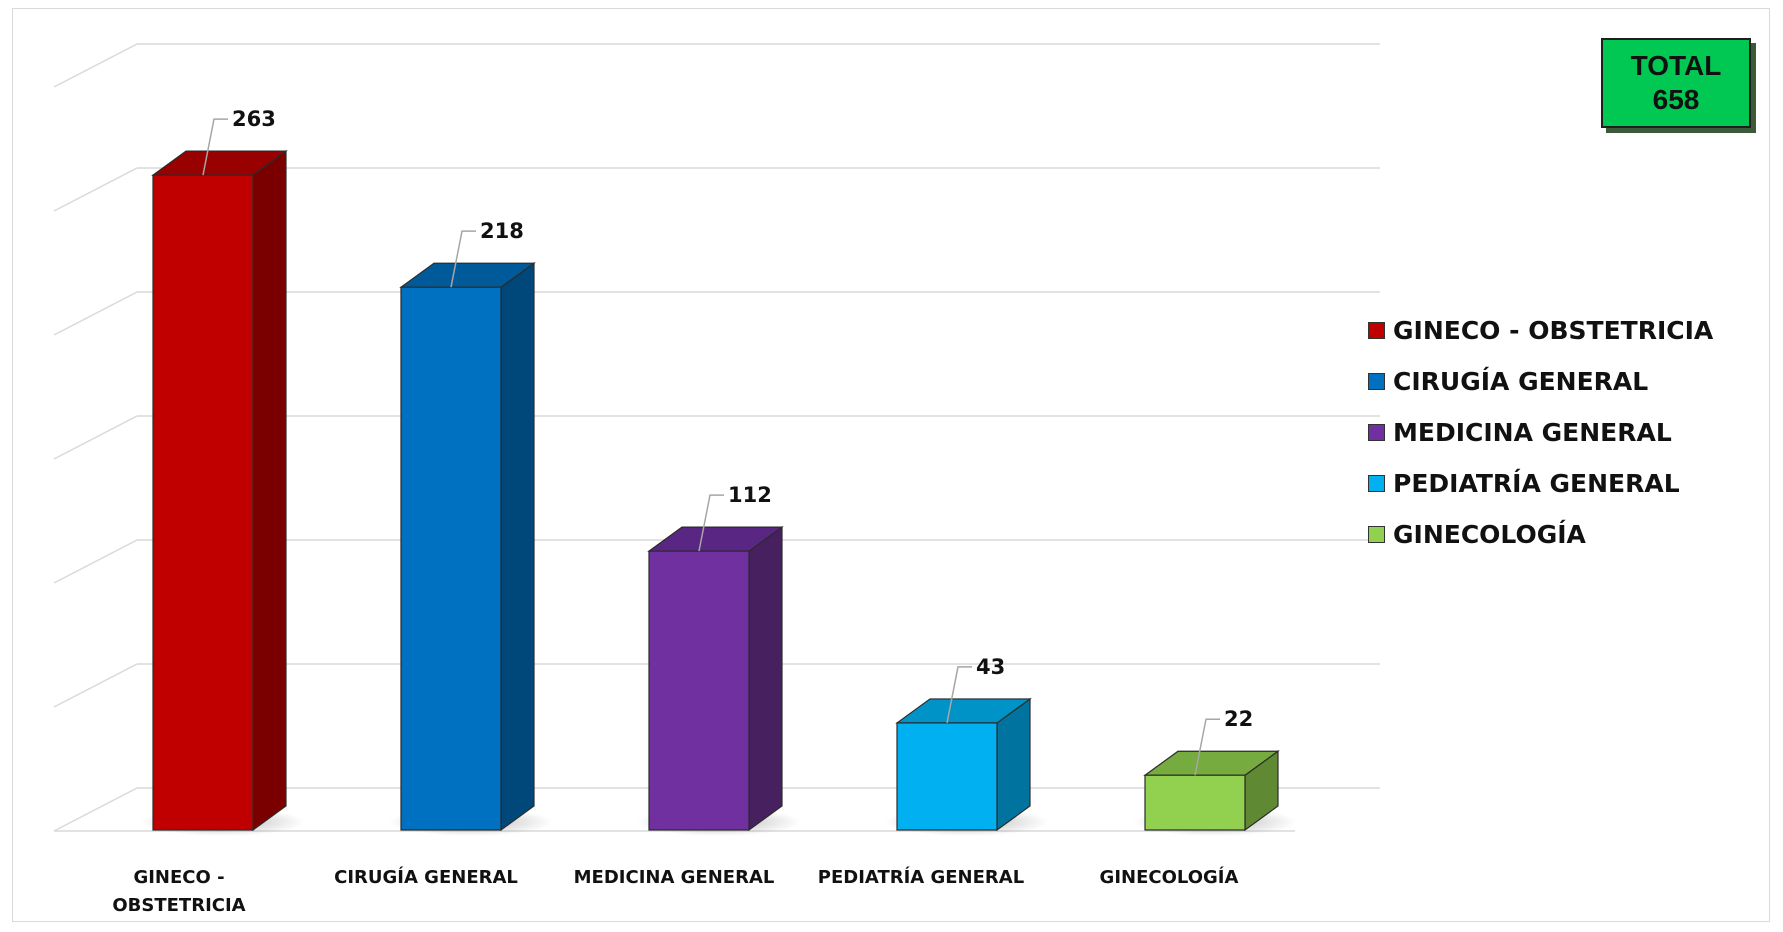 The image size is (1783, 932). I want to click on legend-label: GINECOLOGÍA, so click(1489, 534).